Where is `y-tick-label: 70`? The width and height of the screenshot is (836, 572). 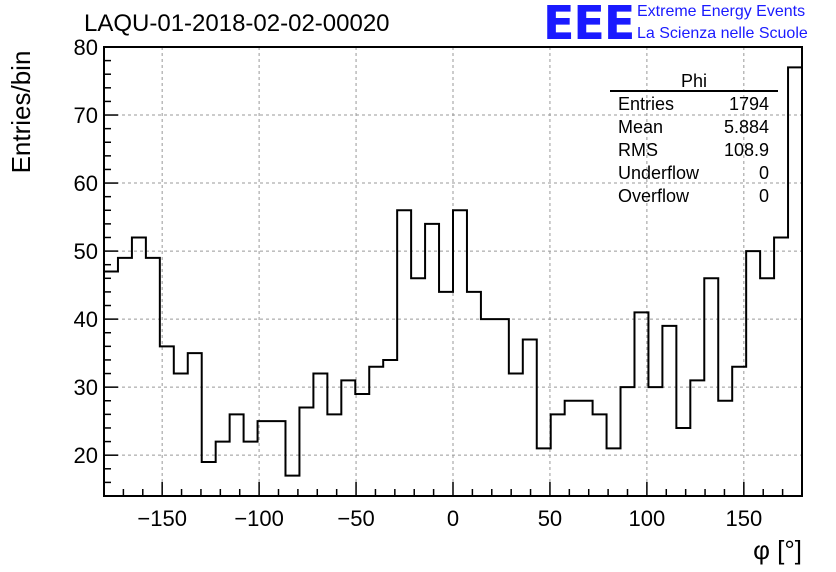 y-tick-label: 70 is located at coordinates (86, 115).